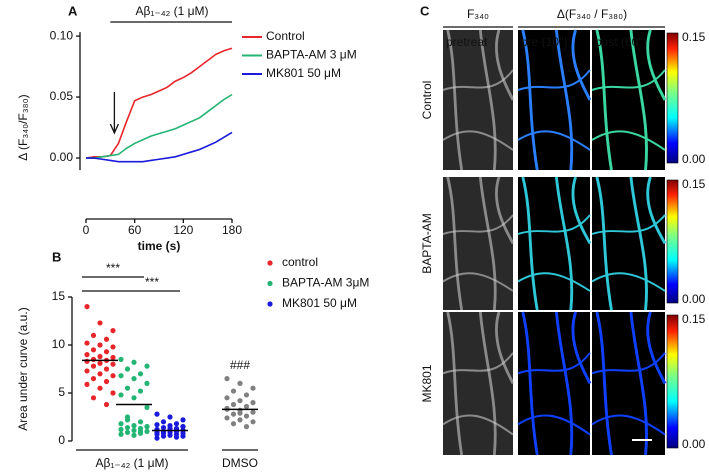 This screenshot has height=476, width=709. What do you see at coordinates (59, 344) in the screenshot?
I see `y-tick-label: 10` at bounding box center [59, 344].